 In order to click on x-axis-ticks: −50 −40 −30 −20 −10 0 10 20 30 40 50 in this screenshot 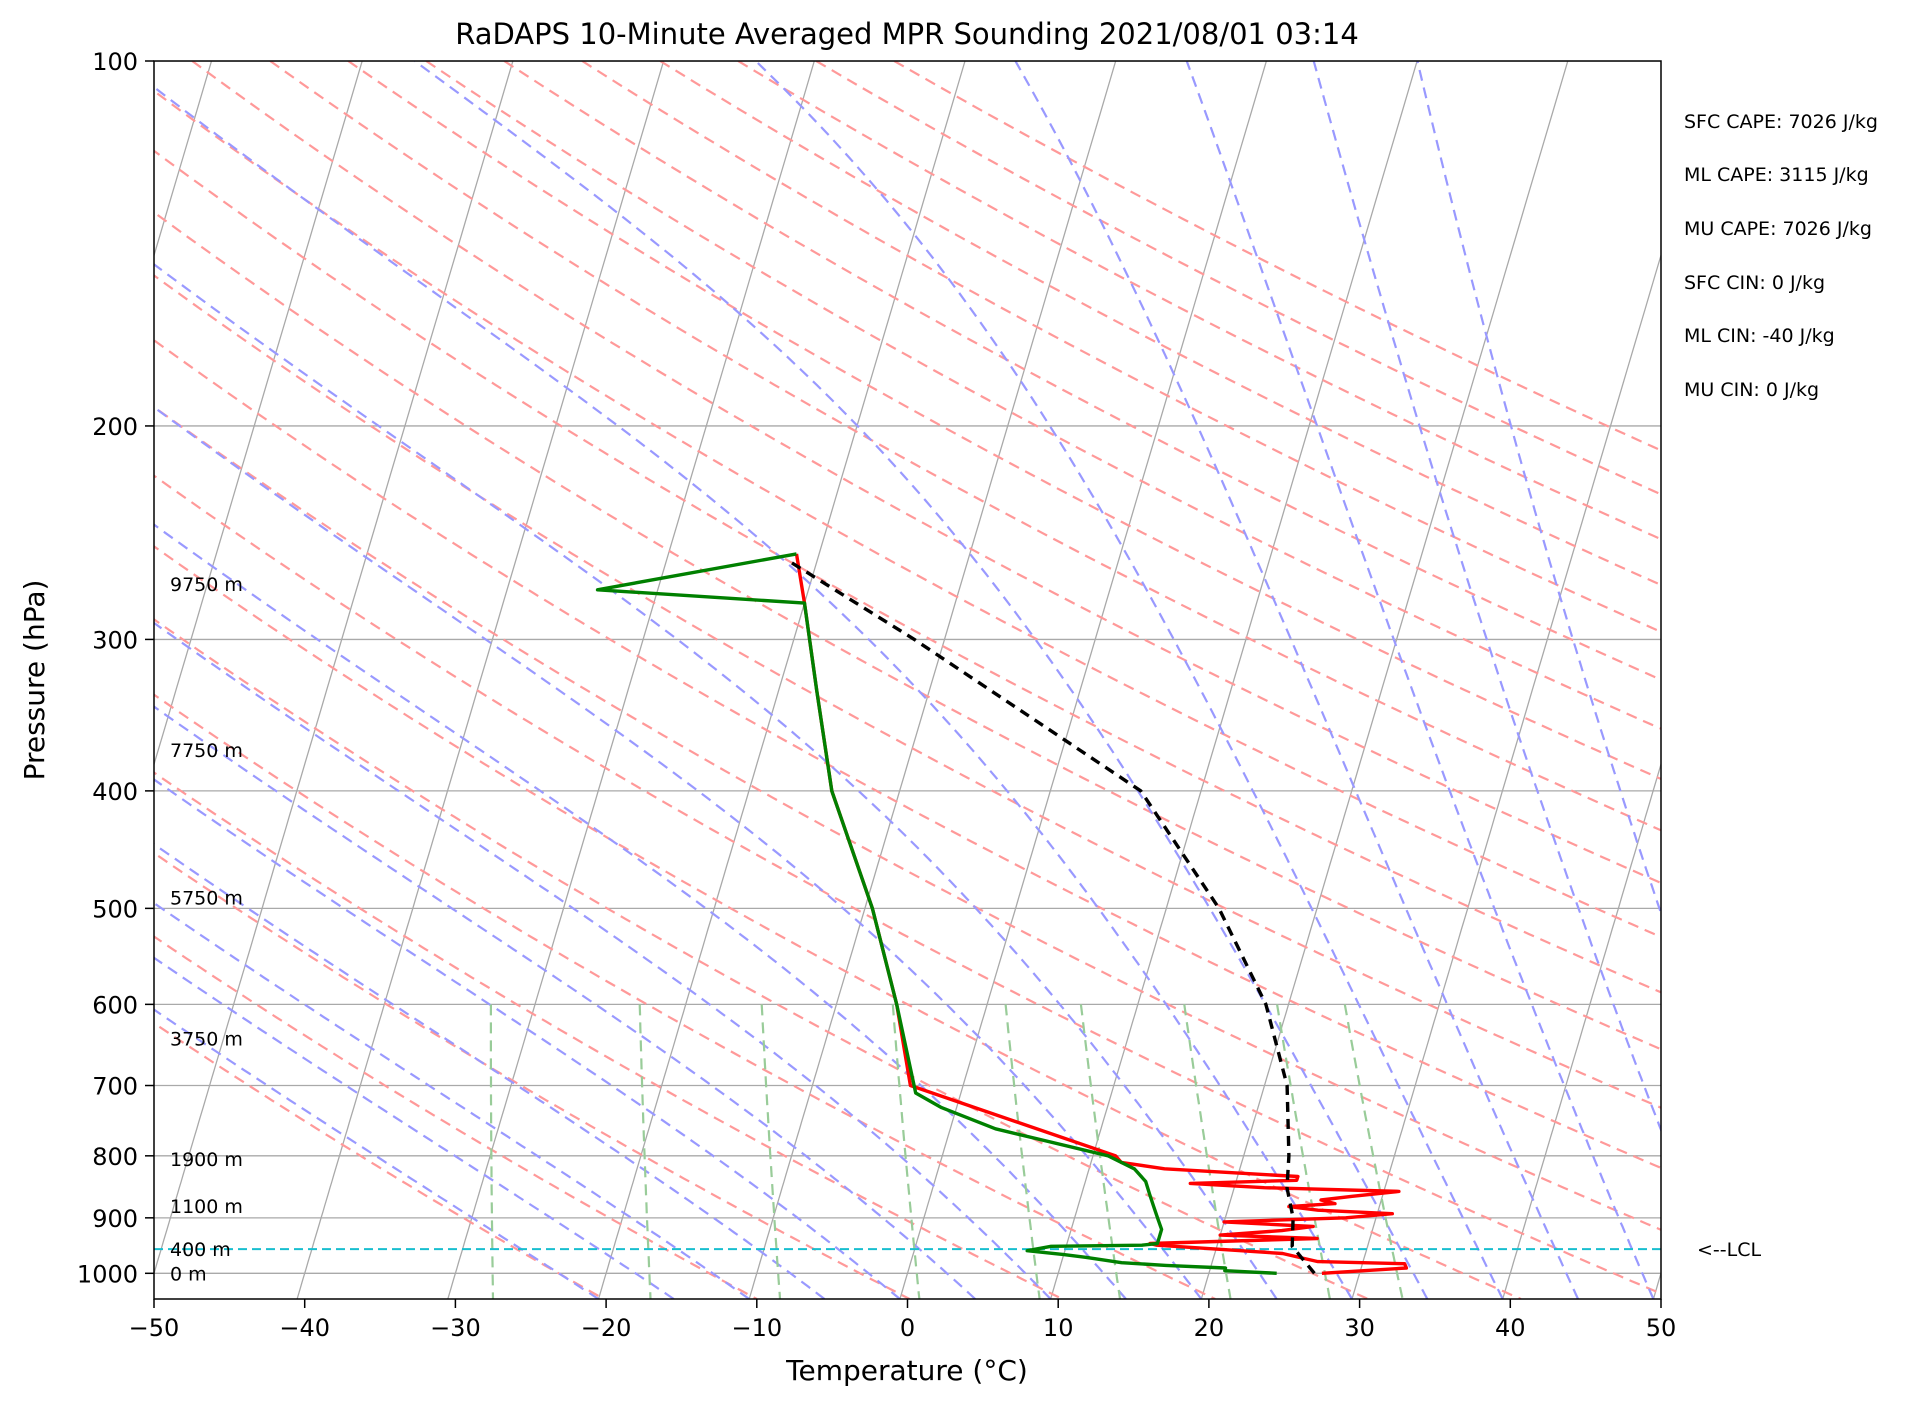, I will do `click(903, 1320)`.